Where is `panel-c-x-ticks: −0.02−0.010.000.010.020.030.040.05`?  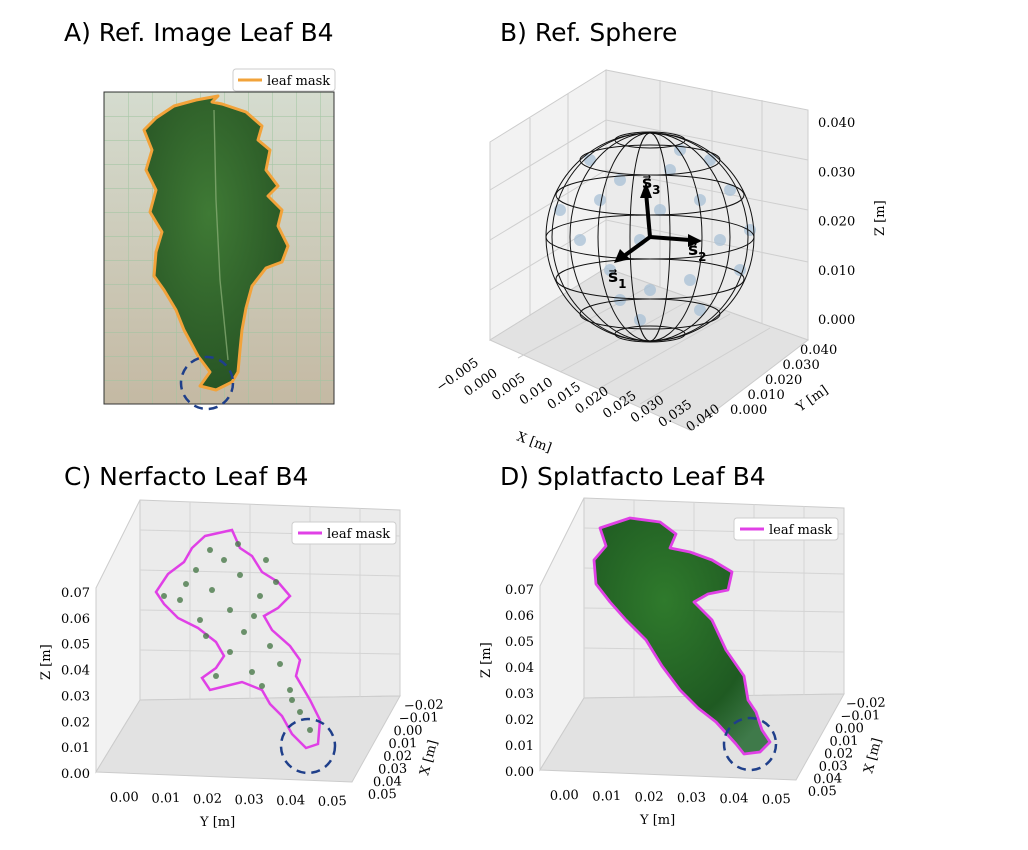
panel-c-x-ticks: −0.02−0.010.000.010.020.030.040.05 is located at coordinates (406, 750).